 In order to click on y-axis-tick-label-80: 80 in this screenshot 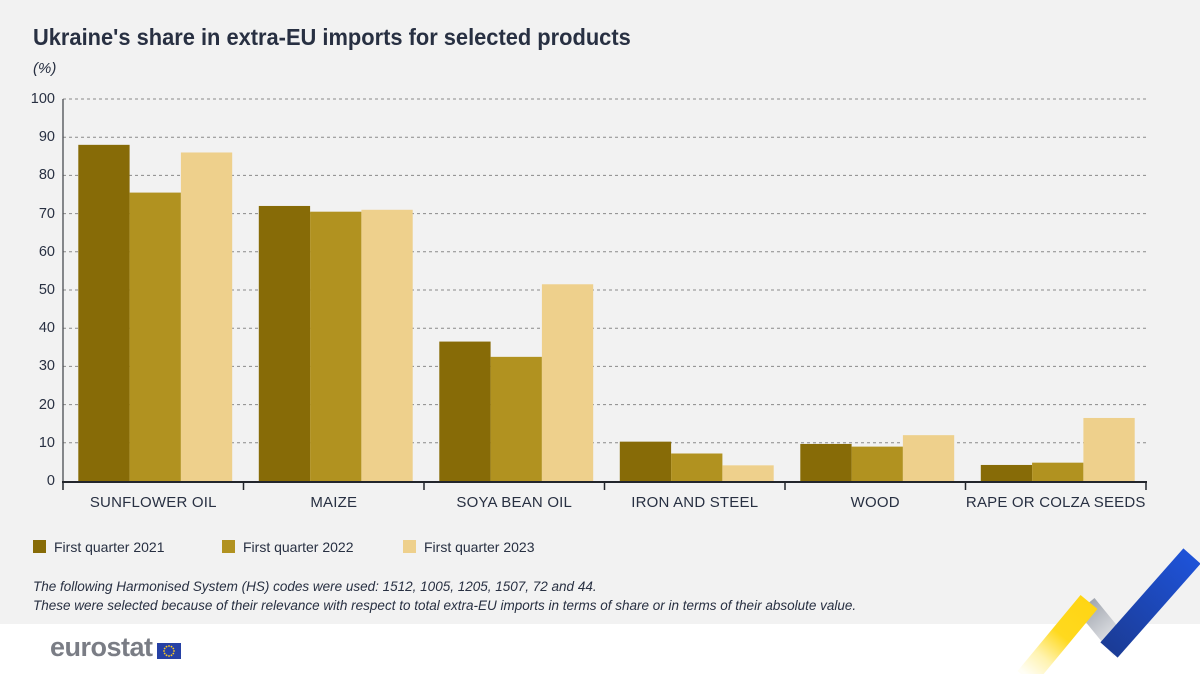, I will do `click(46, 175)`.